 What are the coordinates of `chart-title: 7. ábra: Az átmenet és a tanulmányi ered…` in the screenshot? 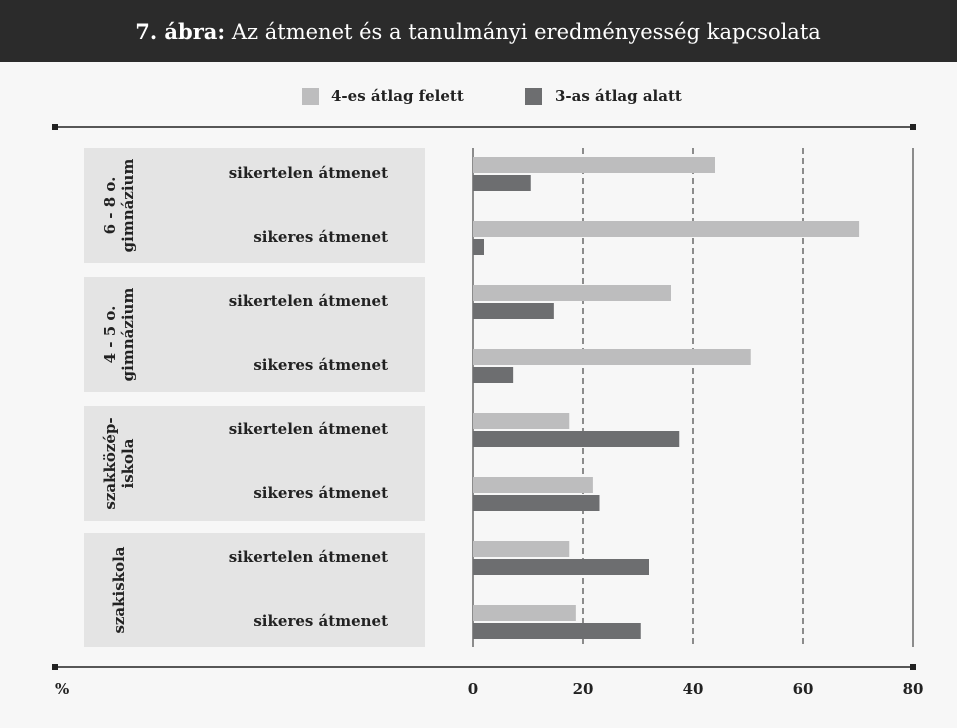 It's located at (478, 31).